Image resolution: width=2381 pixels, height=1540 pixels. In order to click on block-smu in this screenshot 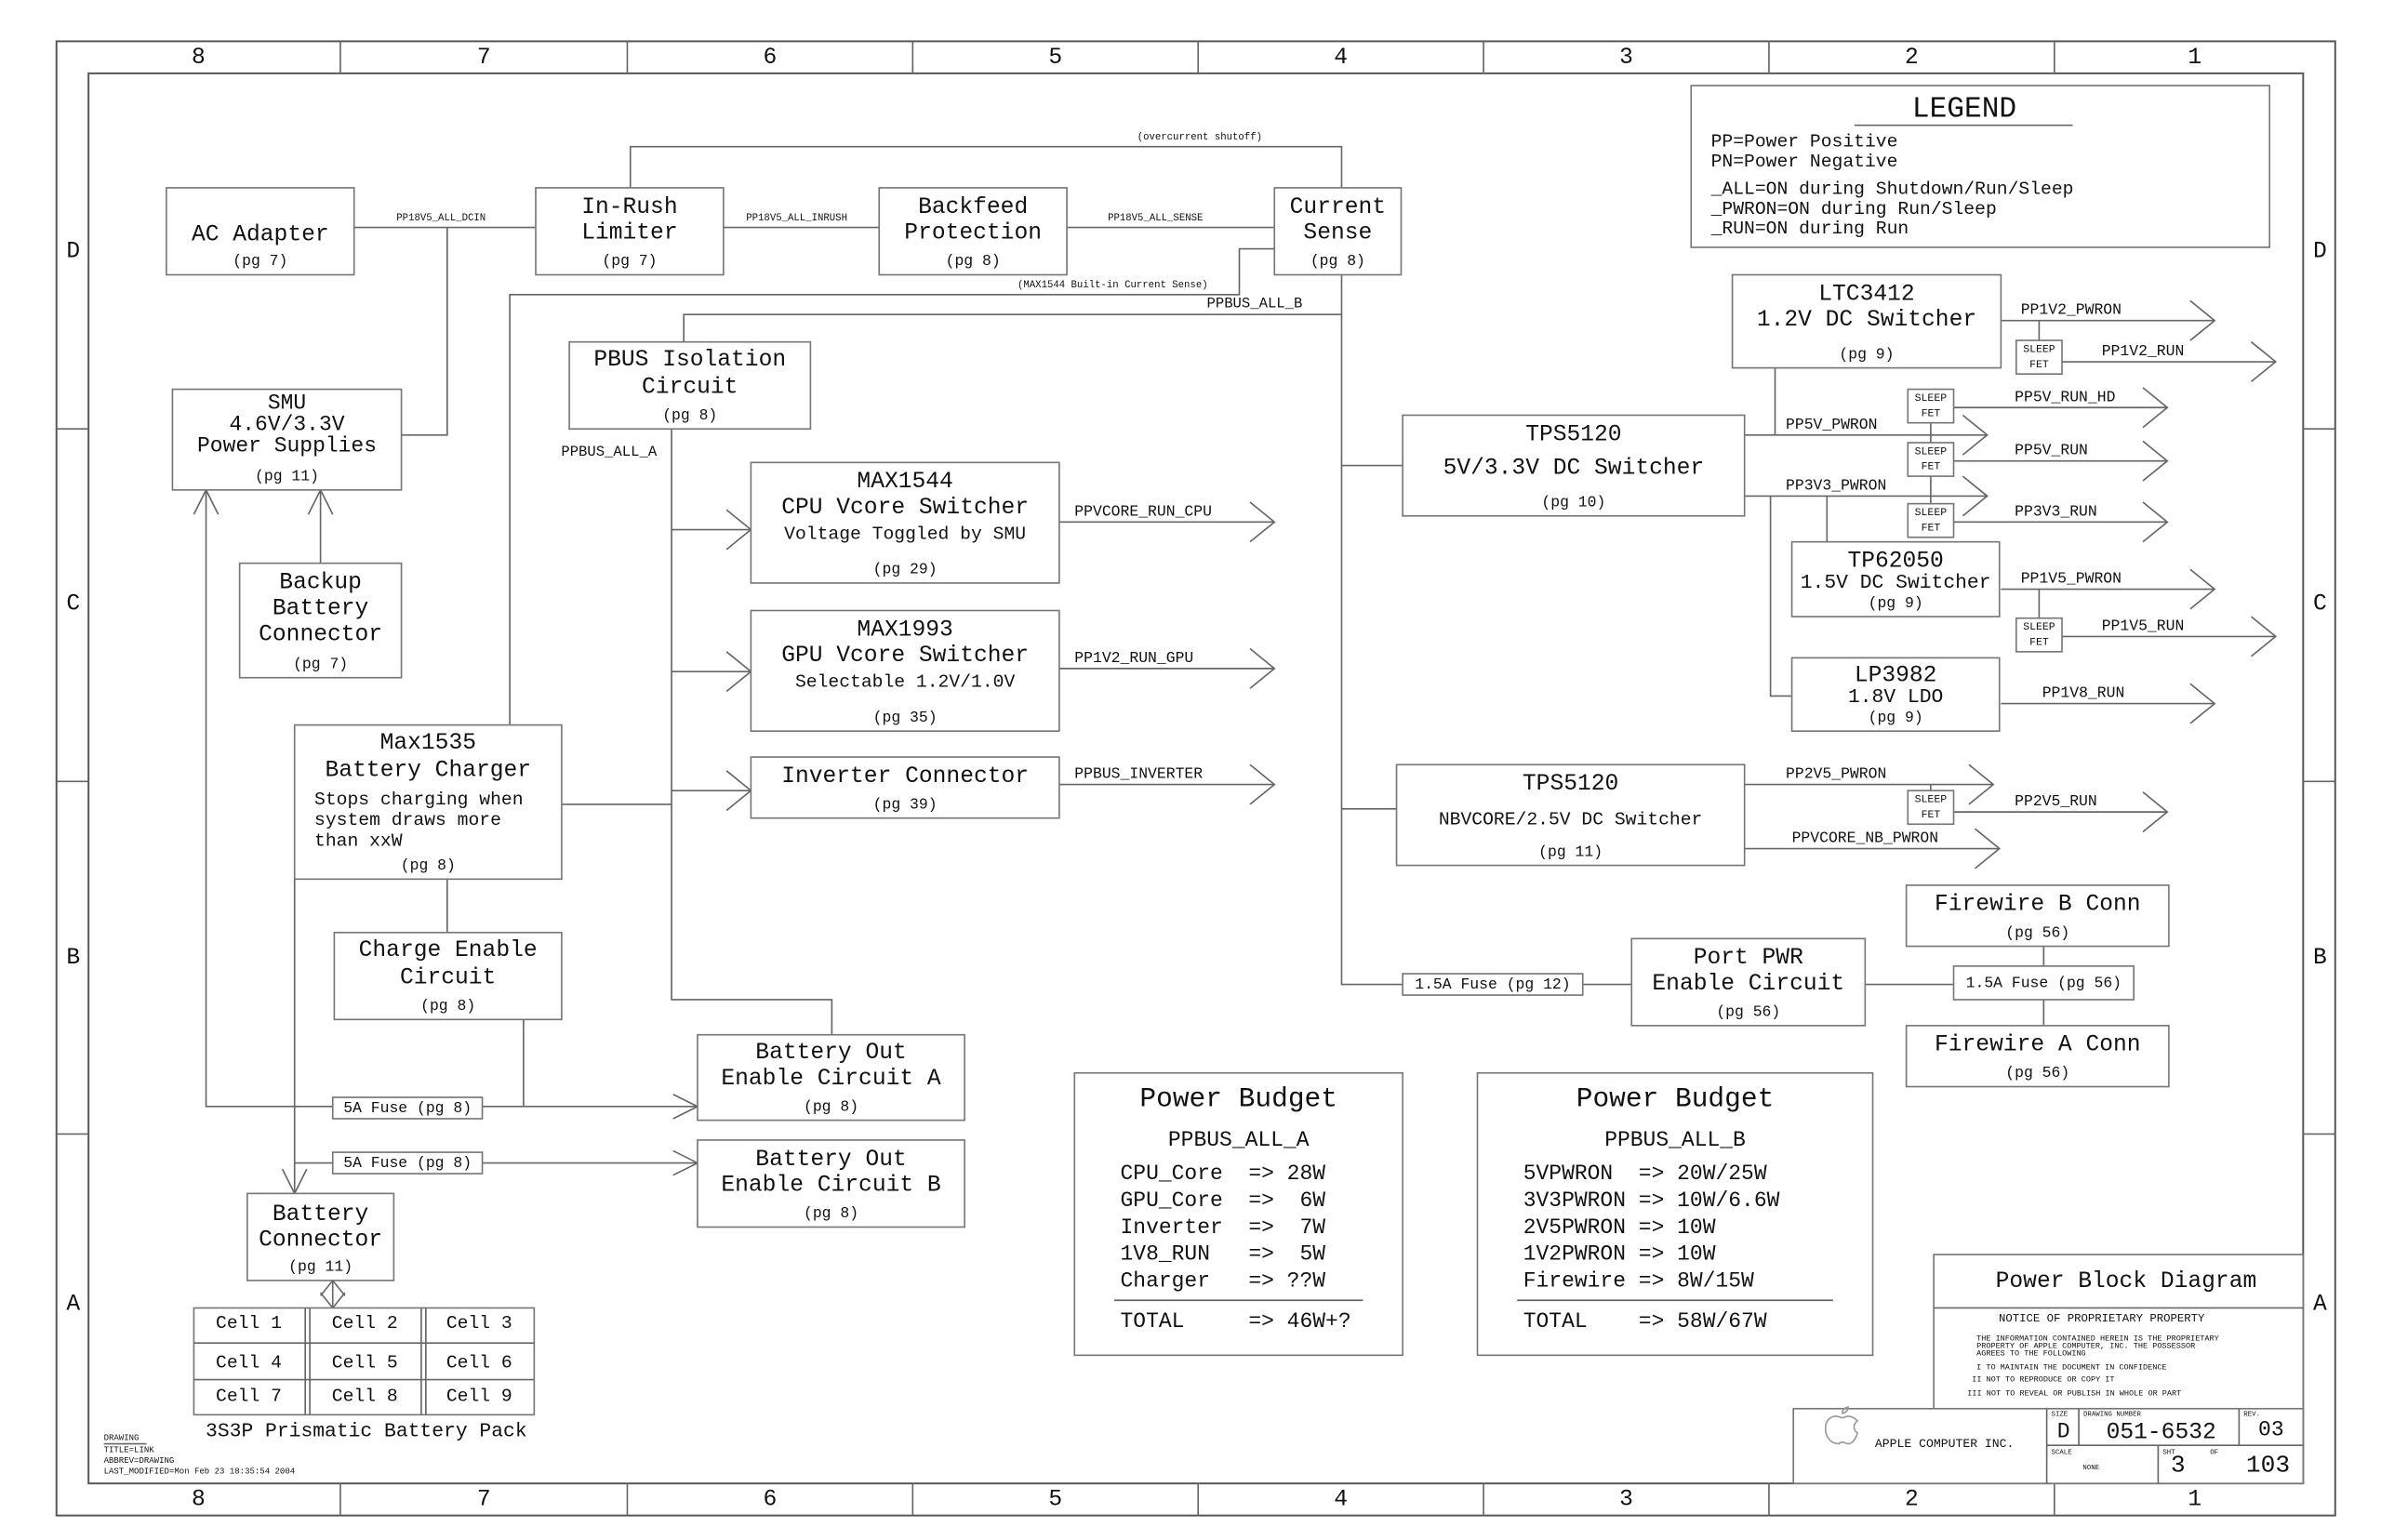, I will do `click(287, 439)`.